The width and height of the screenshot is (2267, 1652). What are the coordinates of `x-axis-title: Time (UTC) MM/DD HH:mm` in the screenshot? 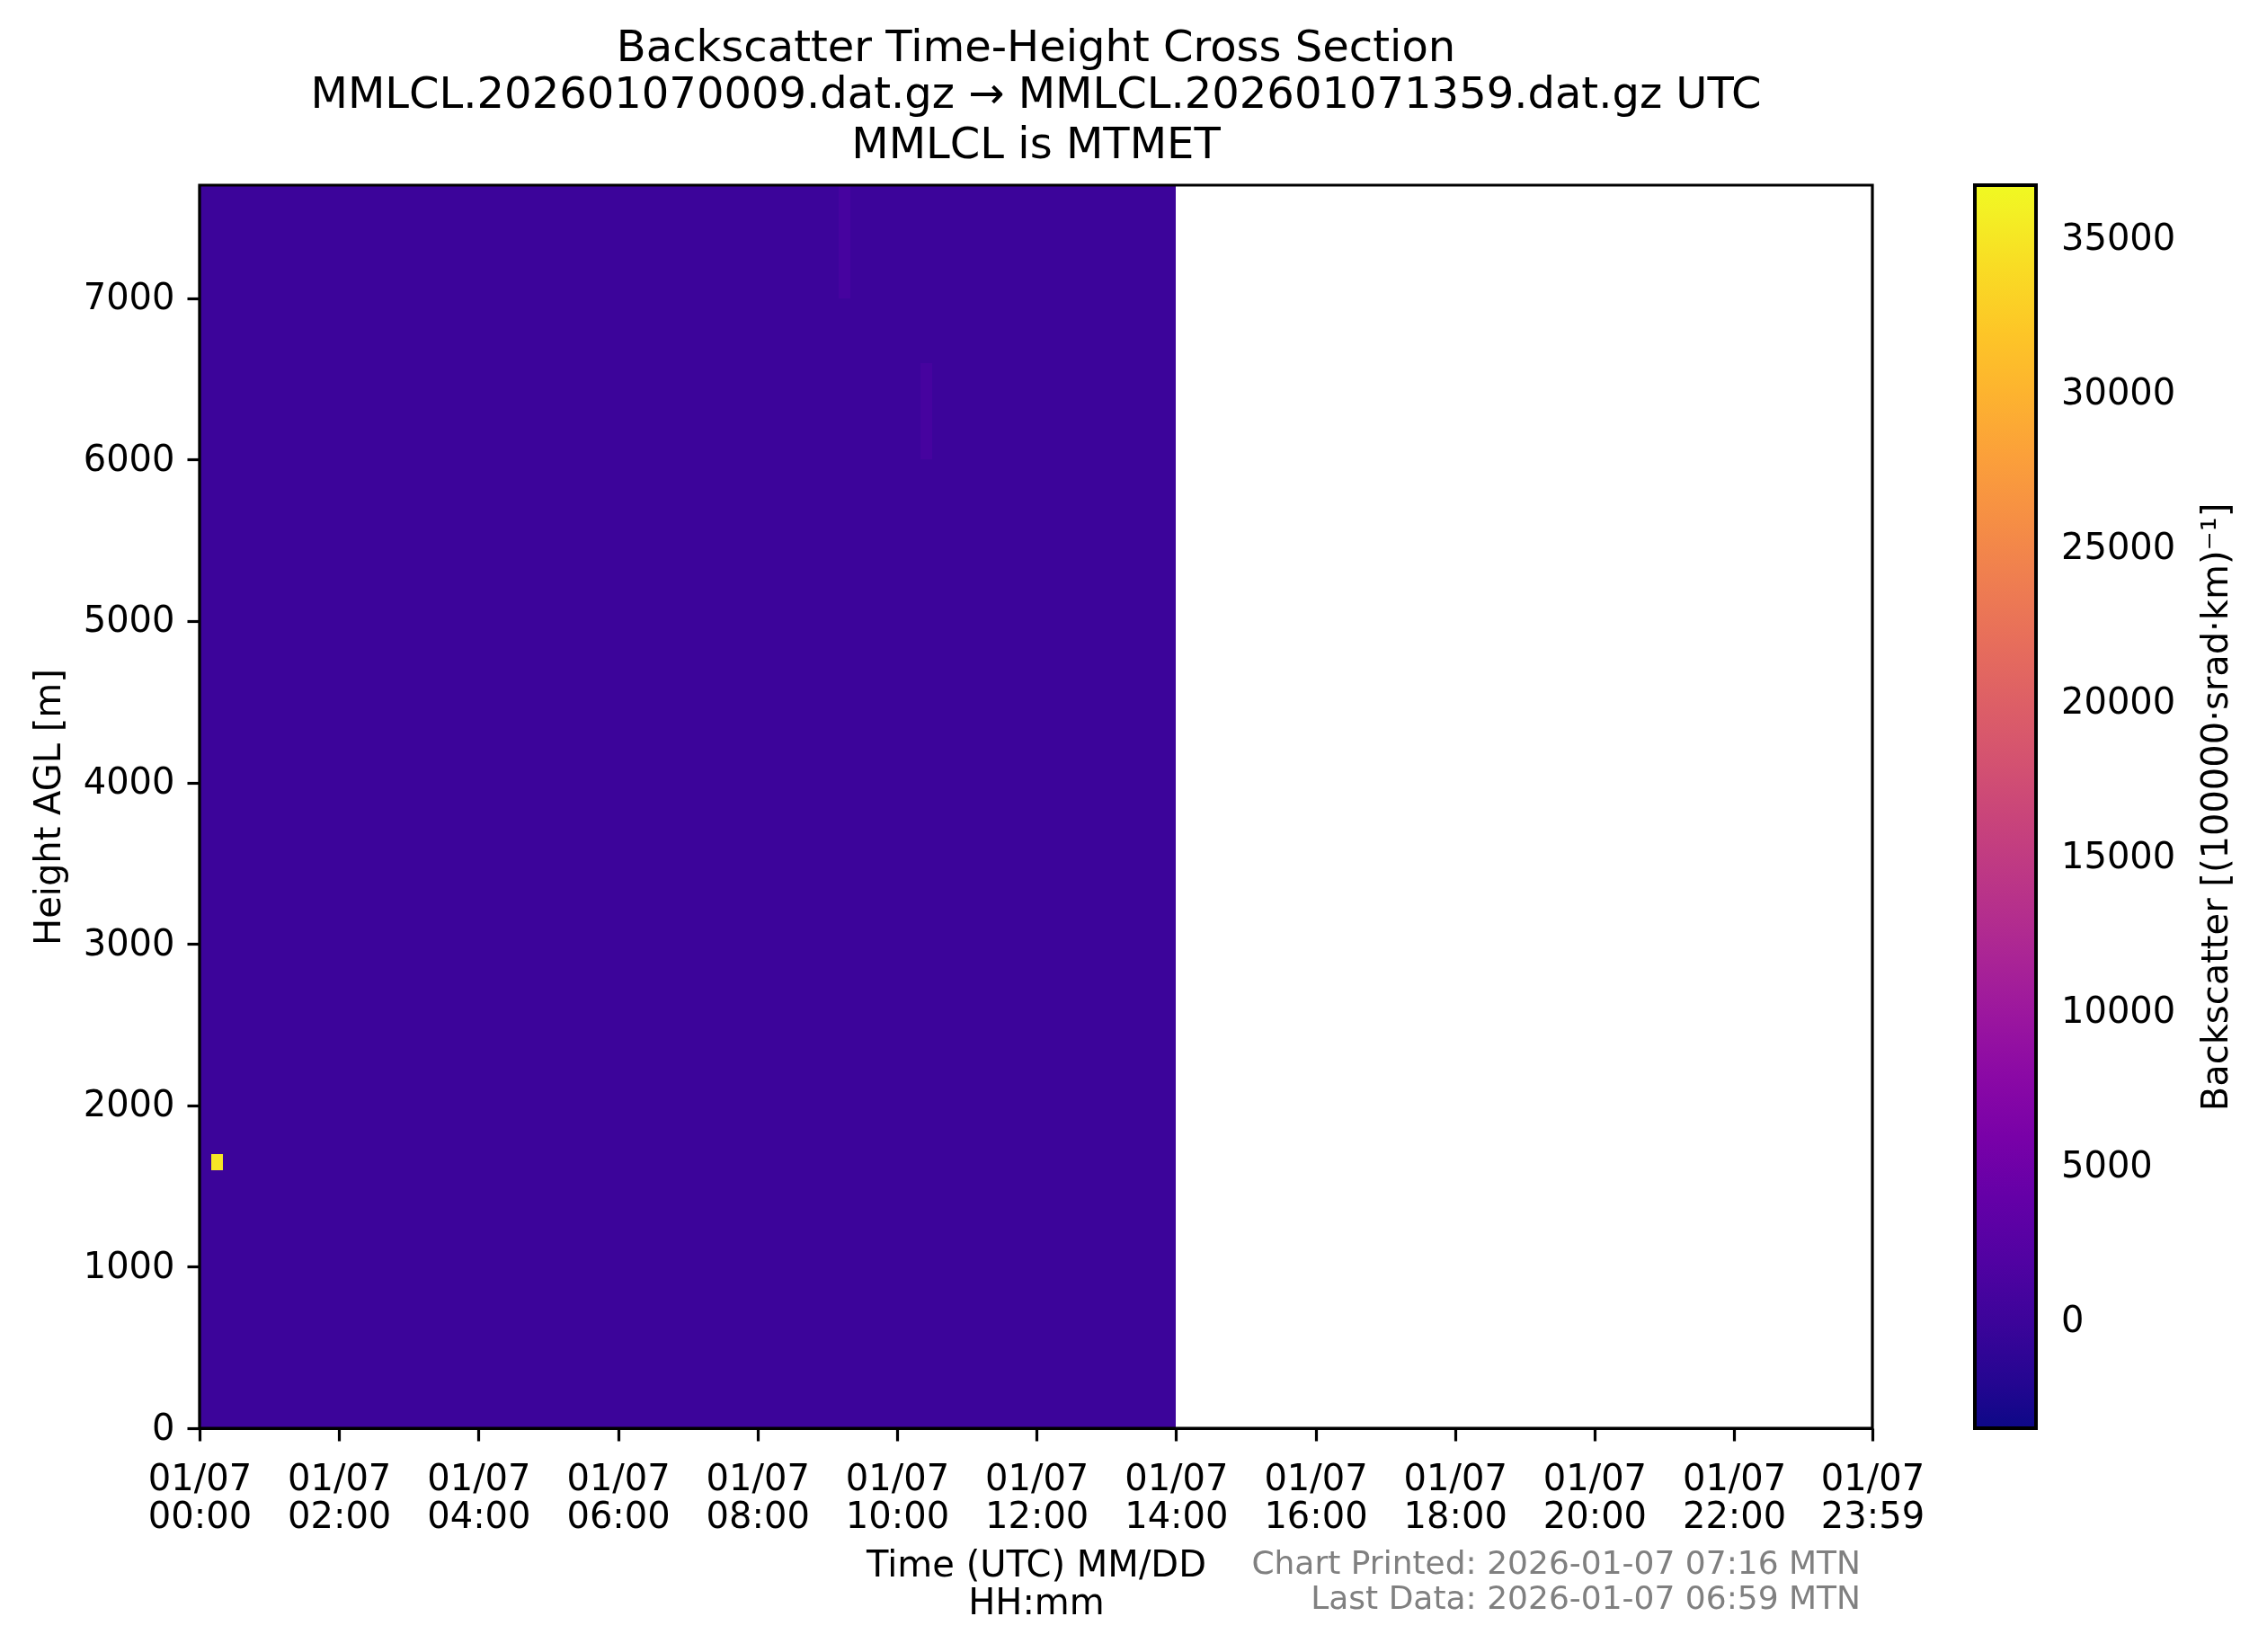 It's located at (1036, 1582).